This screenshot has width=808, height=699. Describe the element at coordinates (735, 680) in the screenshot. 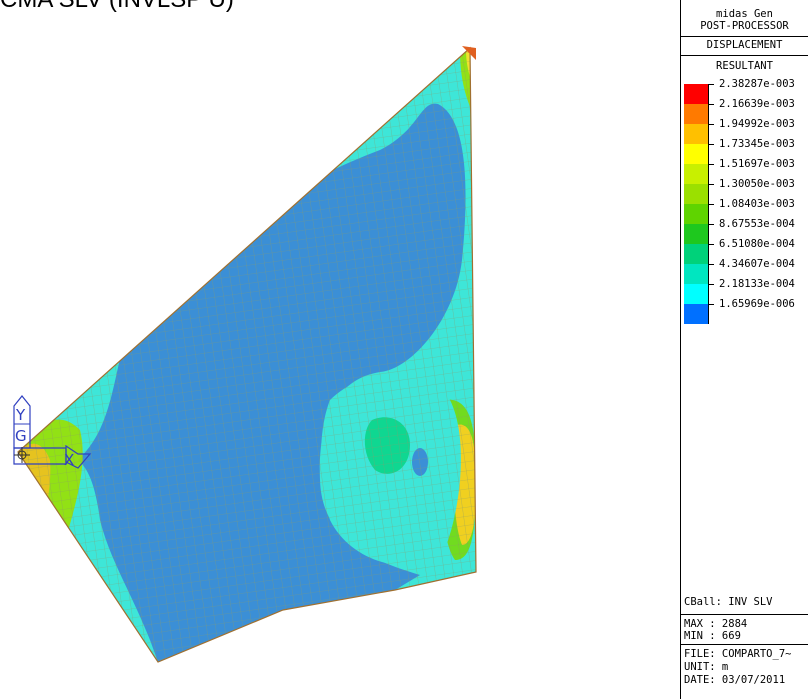

I see `legend-date: DATE: 03/07/2011` at that location.